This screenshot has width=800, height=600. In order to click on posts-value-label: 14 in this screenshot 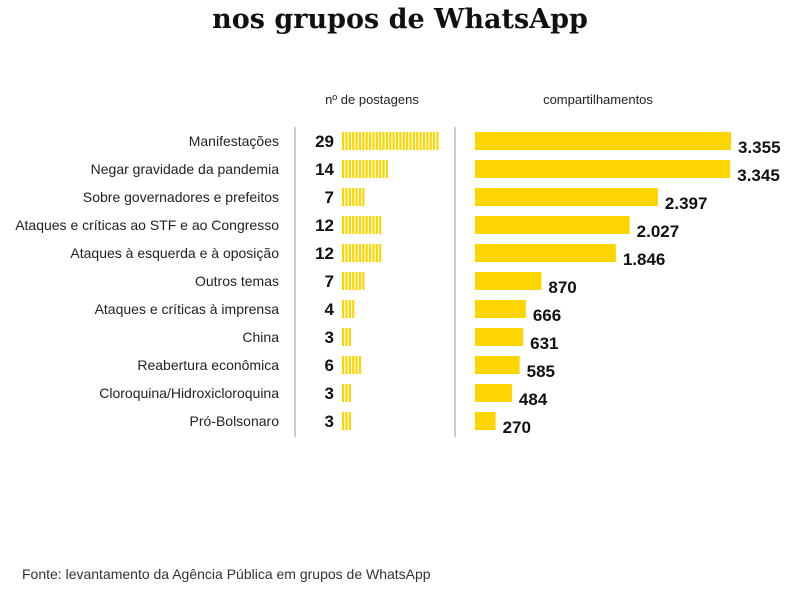, I will do `click(324, 169)`.